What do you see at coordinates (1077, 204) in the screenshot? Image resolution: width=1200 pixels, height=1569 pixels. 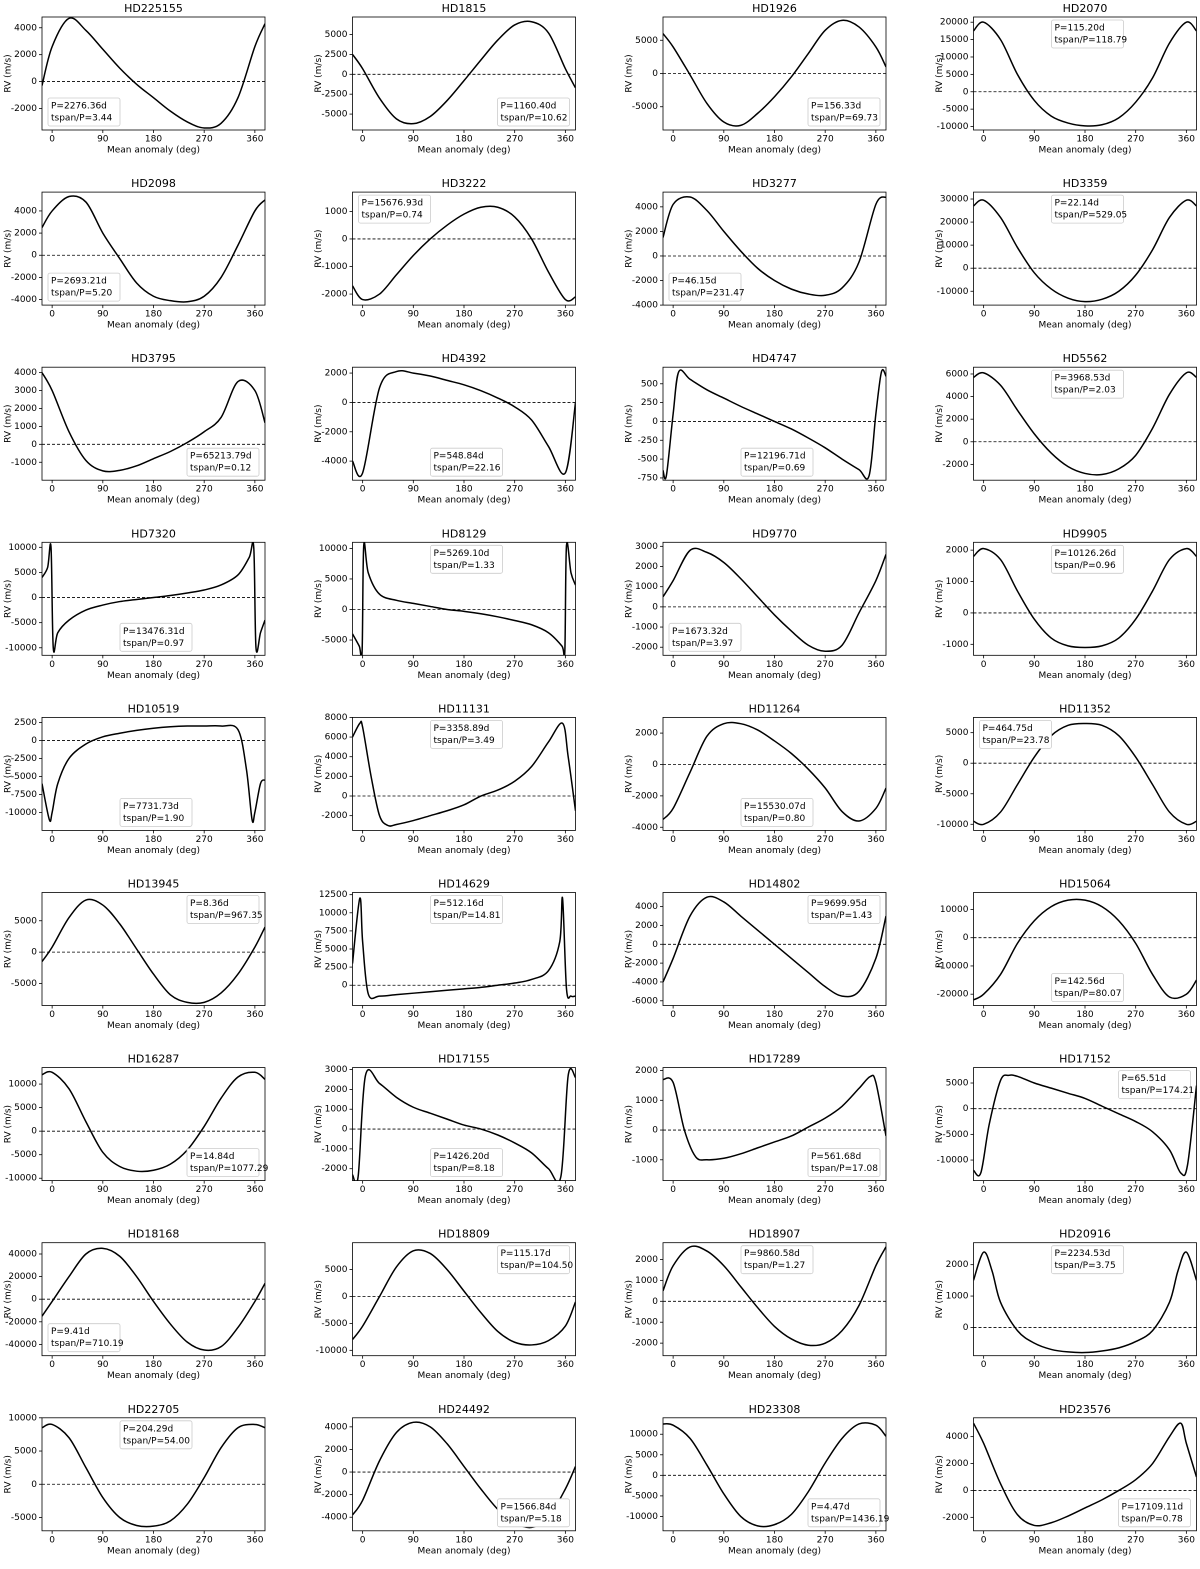 I see `annotation: P=22.14d` at bounding box center [1077, 204].